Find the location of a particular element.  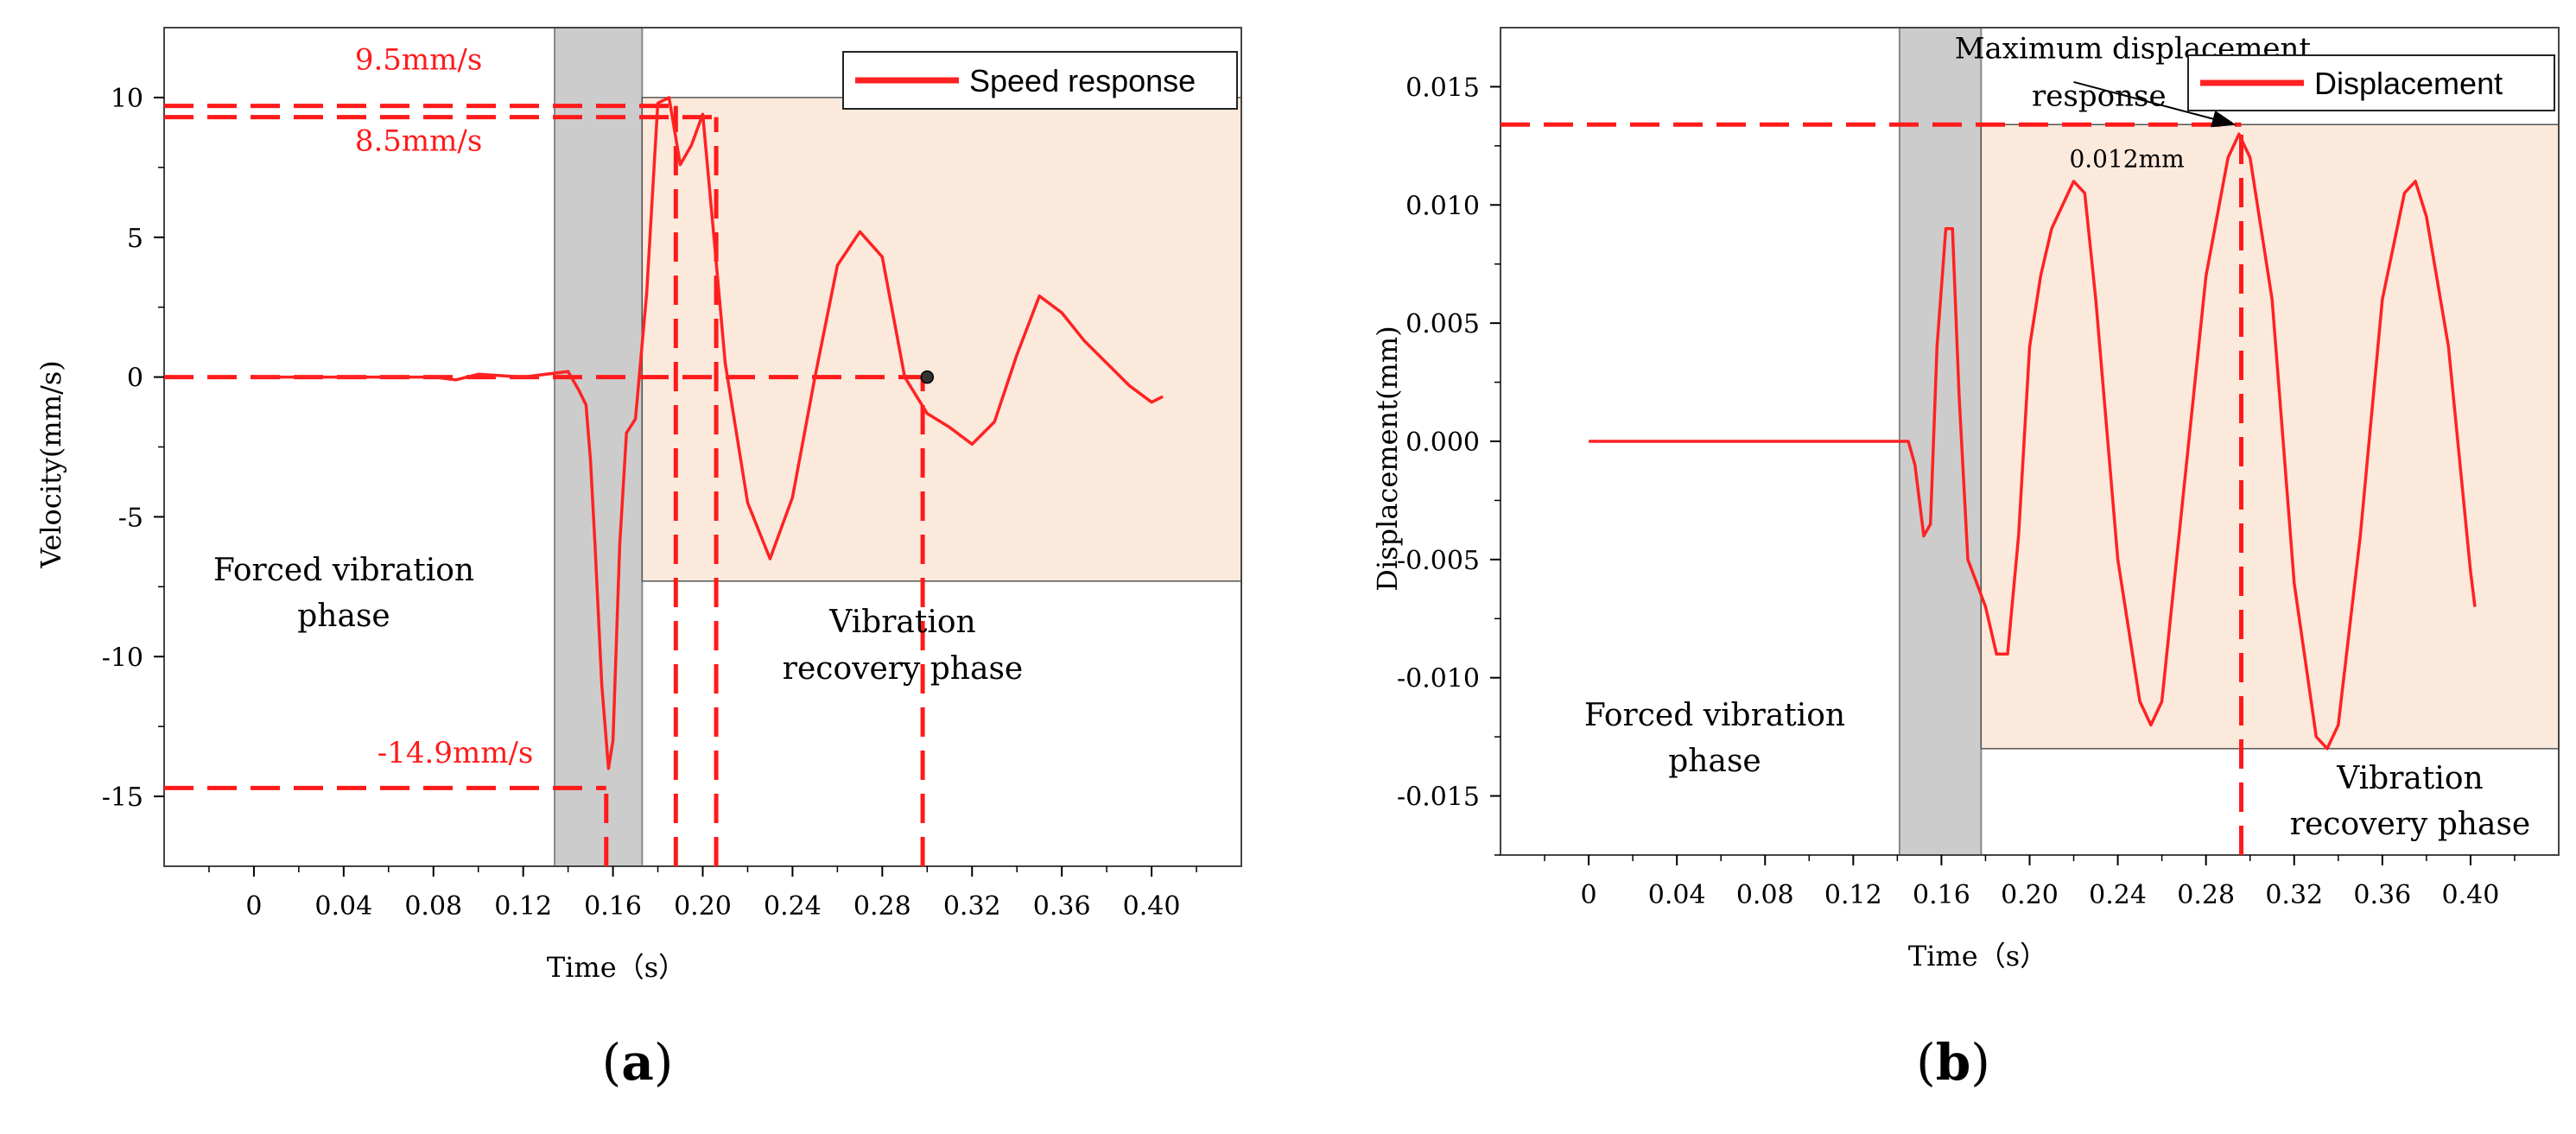

panel-b-x-tick-label: 0.12 is located at coordinates (1853, 895).